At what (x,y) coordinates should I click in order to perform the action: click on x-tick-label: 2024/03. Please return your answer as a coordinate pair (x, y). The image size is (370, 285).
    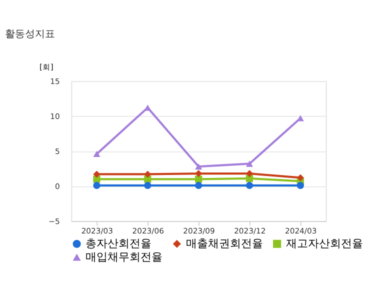
    Looking at the image, I should click on (300, 231).